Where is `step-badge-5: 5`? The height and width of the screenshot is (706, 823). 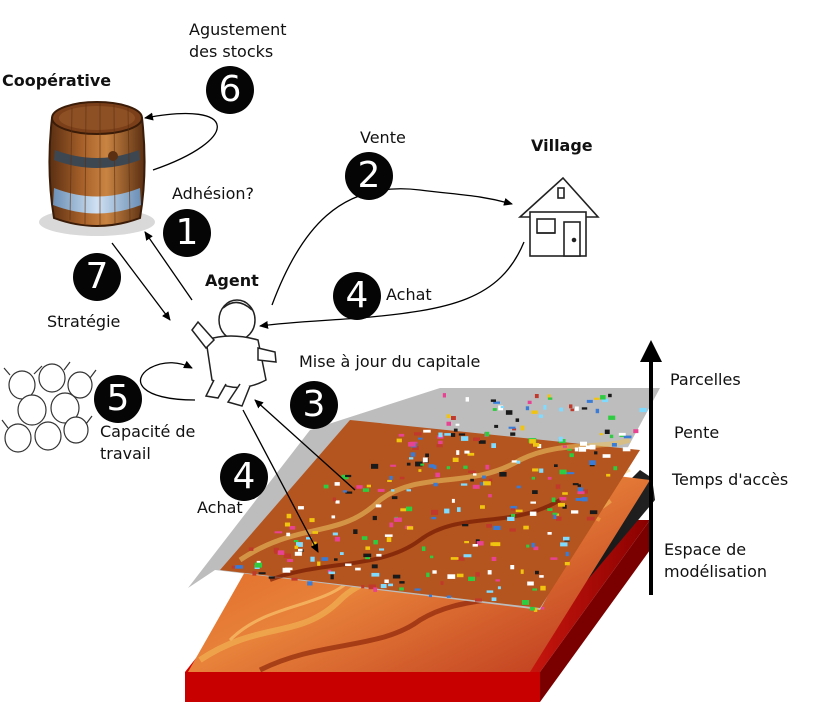
step-badge-5: 5 is located at coordinates (118, 399).